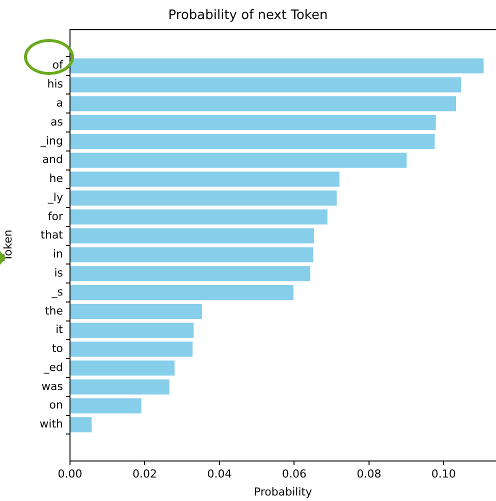  Describe the element at coordinates (58, 254) in the screenshot. I see `y-tick-label: in` at that location.